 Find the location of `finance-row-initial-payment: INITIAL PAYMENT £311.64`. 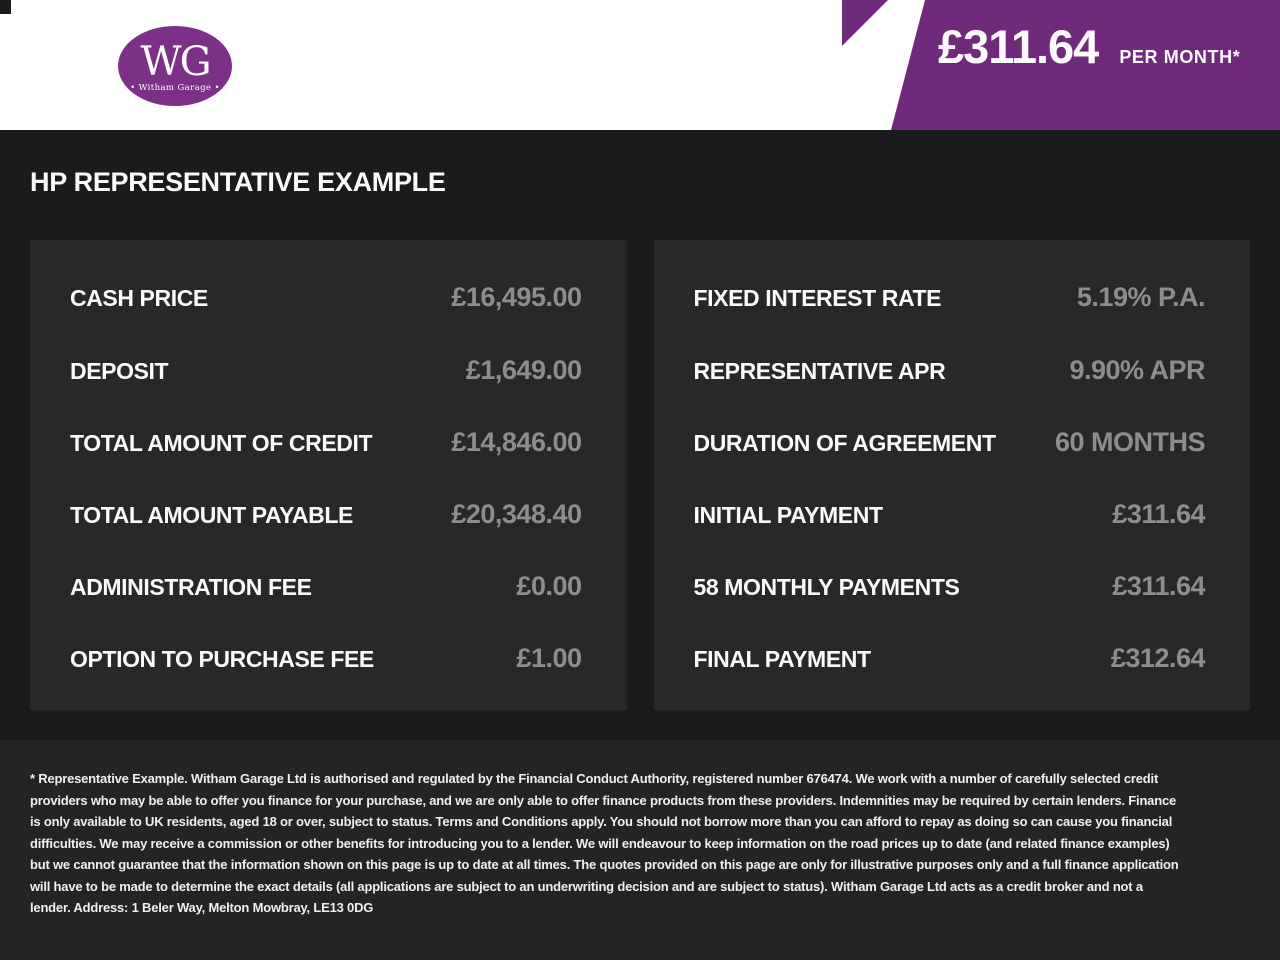

finance-row-initial-payment: INITIAL PAYMENT £311.64 is located at coordinates (950, 514).